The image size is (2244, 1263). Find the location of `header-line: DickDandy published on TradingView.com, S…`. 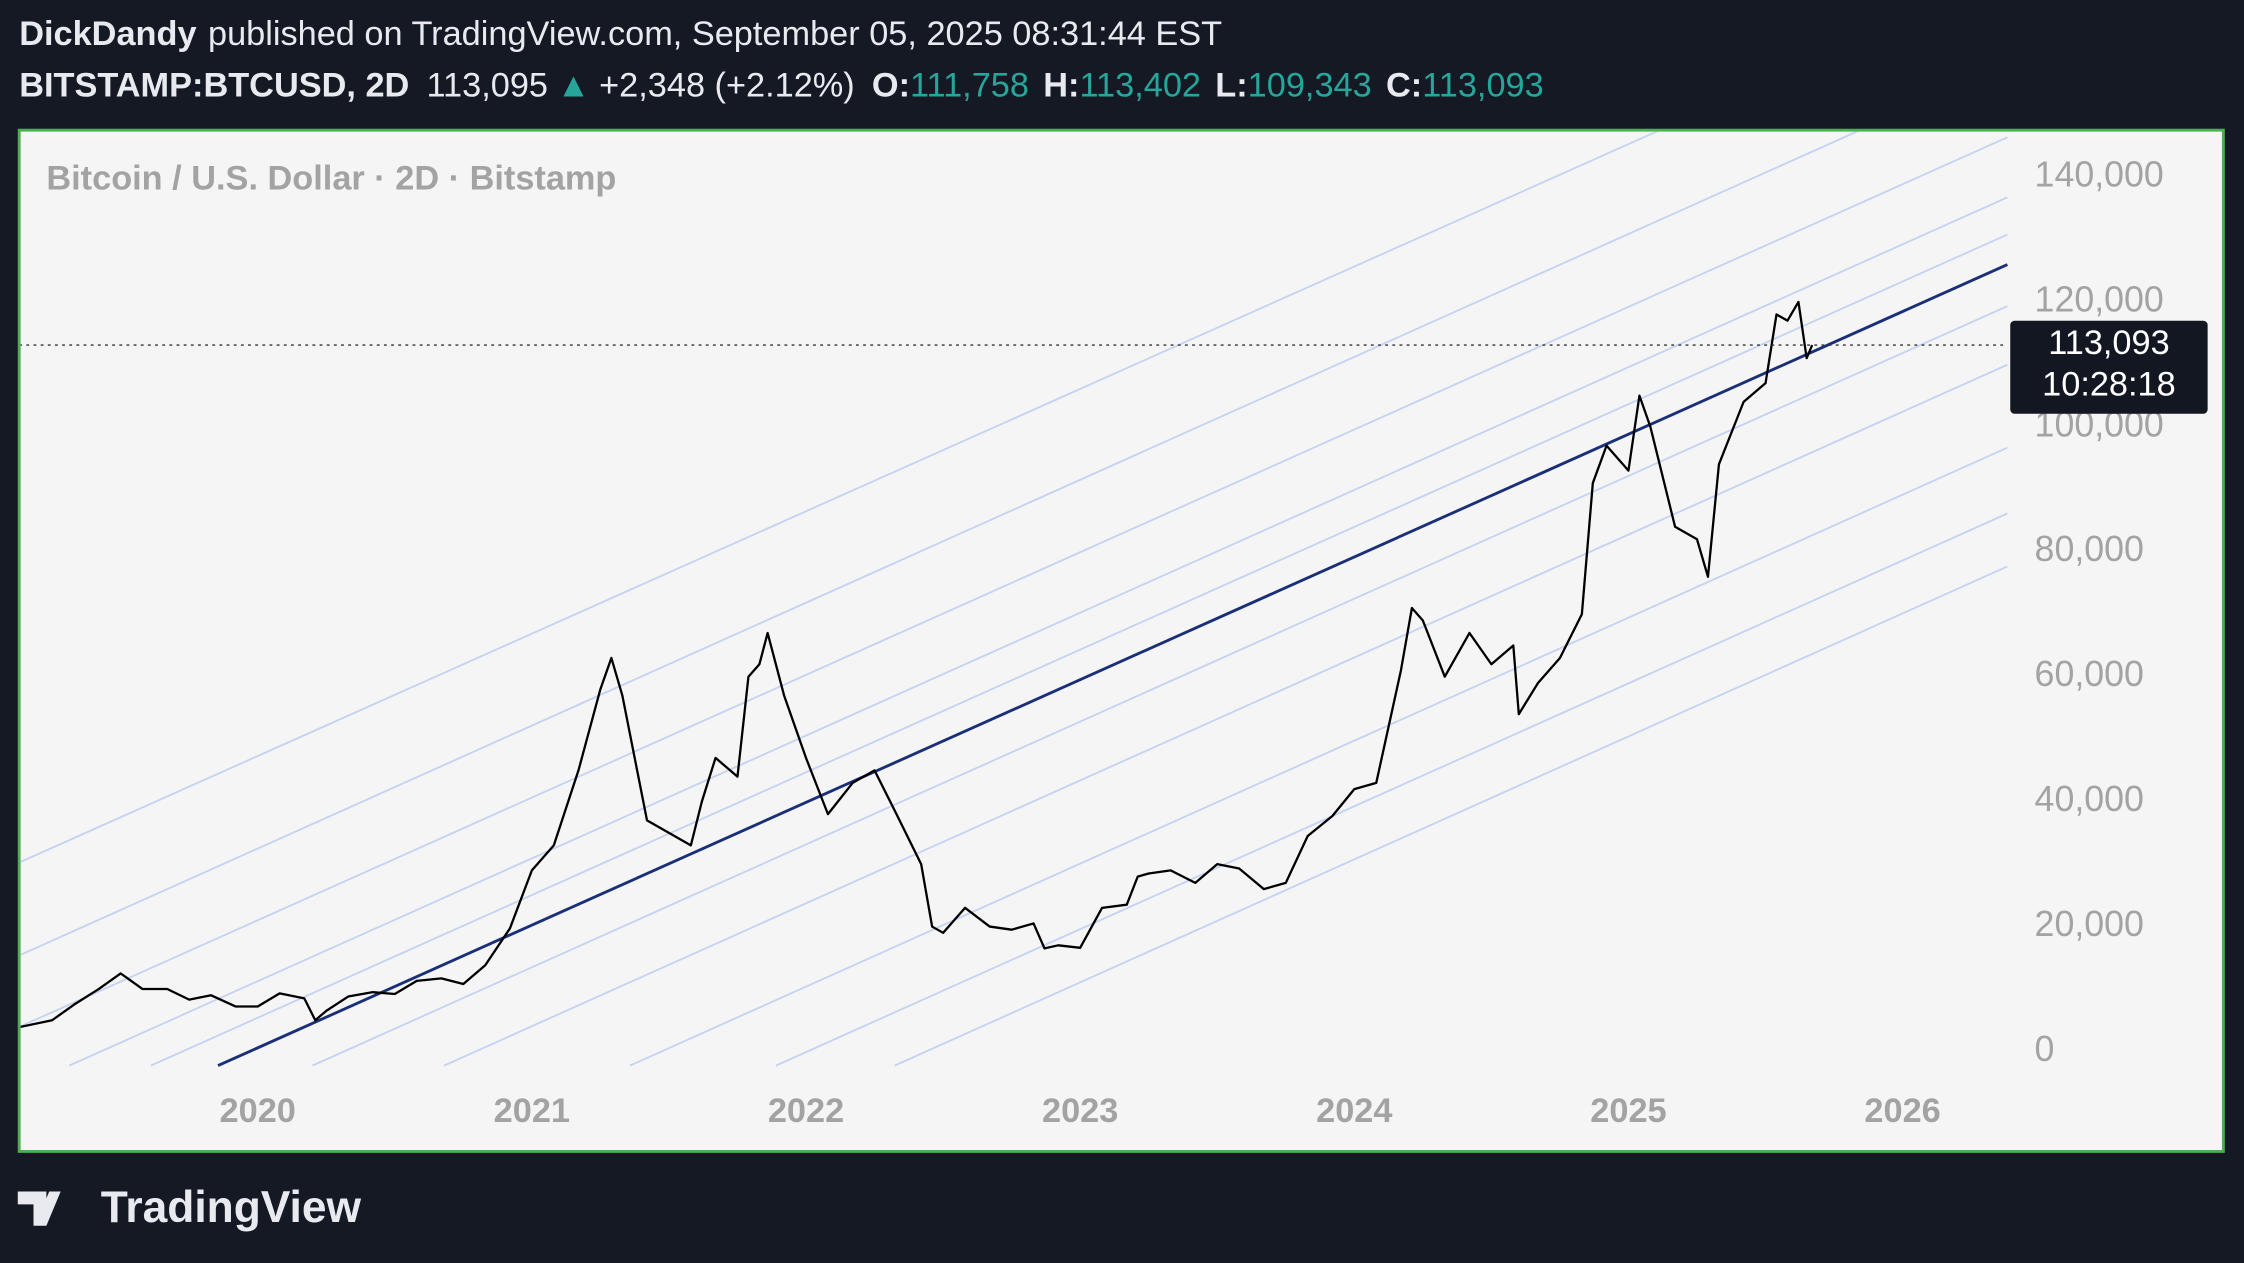

header-line: DickDandy published on TradingView.com, S… is located at coordinates (620, 34).